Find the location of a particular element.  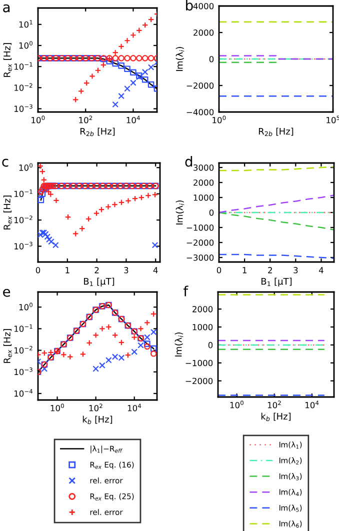

y-tick-label: 10$^{−4}$ is located at coordinates (23, 393).